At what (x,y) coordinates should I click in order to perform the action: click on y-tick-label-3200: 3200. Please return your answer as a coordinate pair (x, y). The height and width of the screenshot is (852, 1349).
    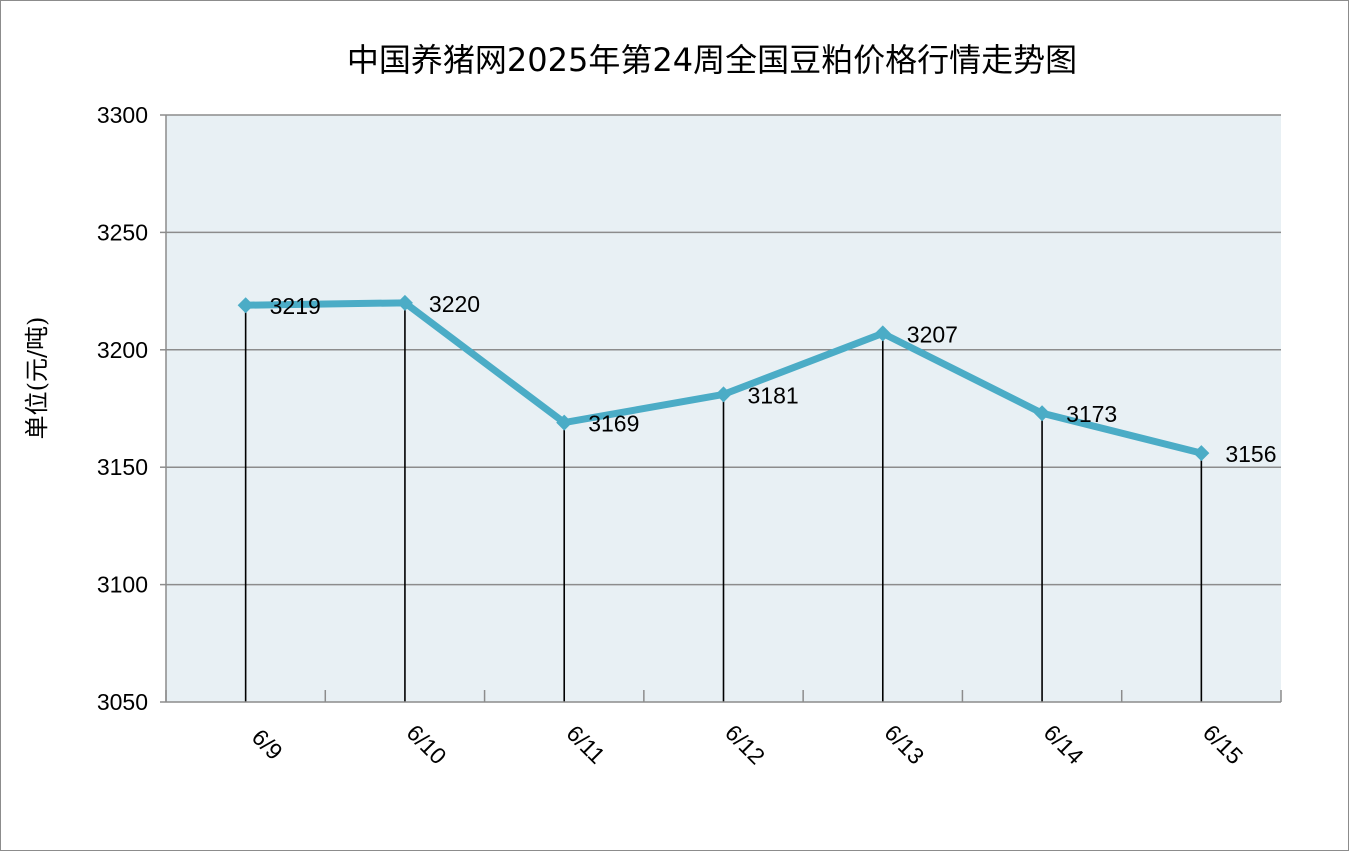
    Looking at the image, I should click on (122, 350).